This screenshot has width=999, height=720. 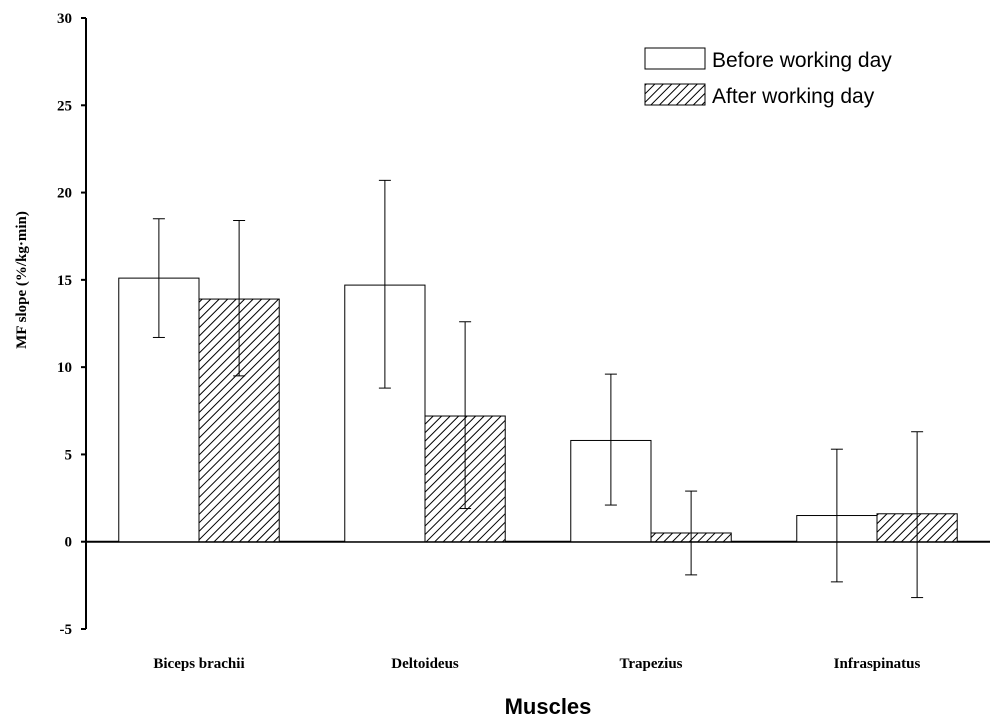 I want to click on legend-label-before: Before working day, so click(x=802, y=60).